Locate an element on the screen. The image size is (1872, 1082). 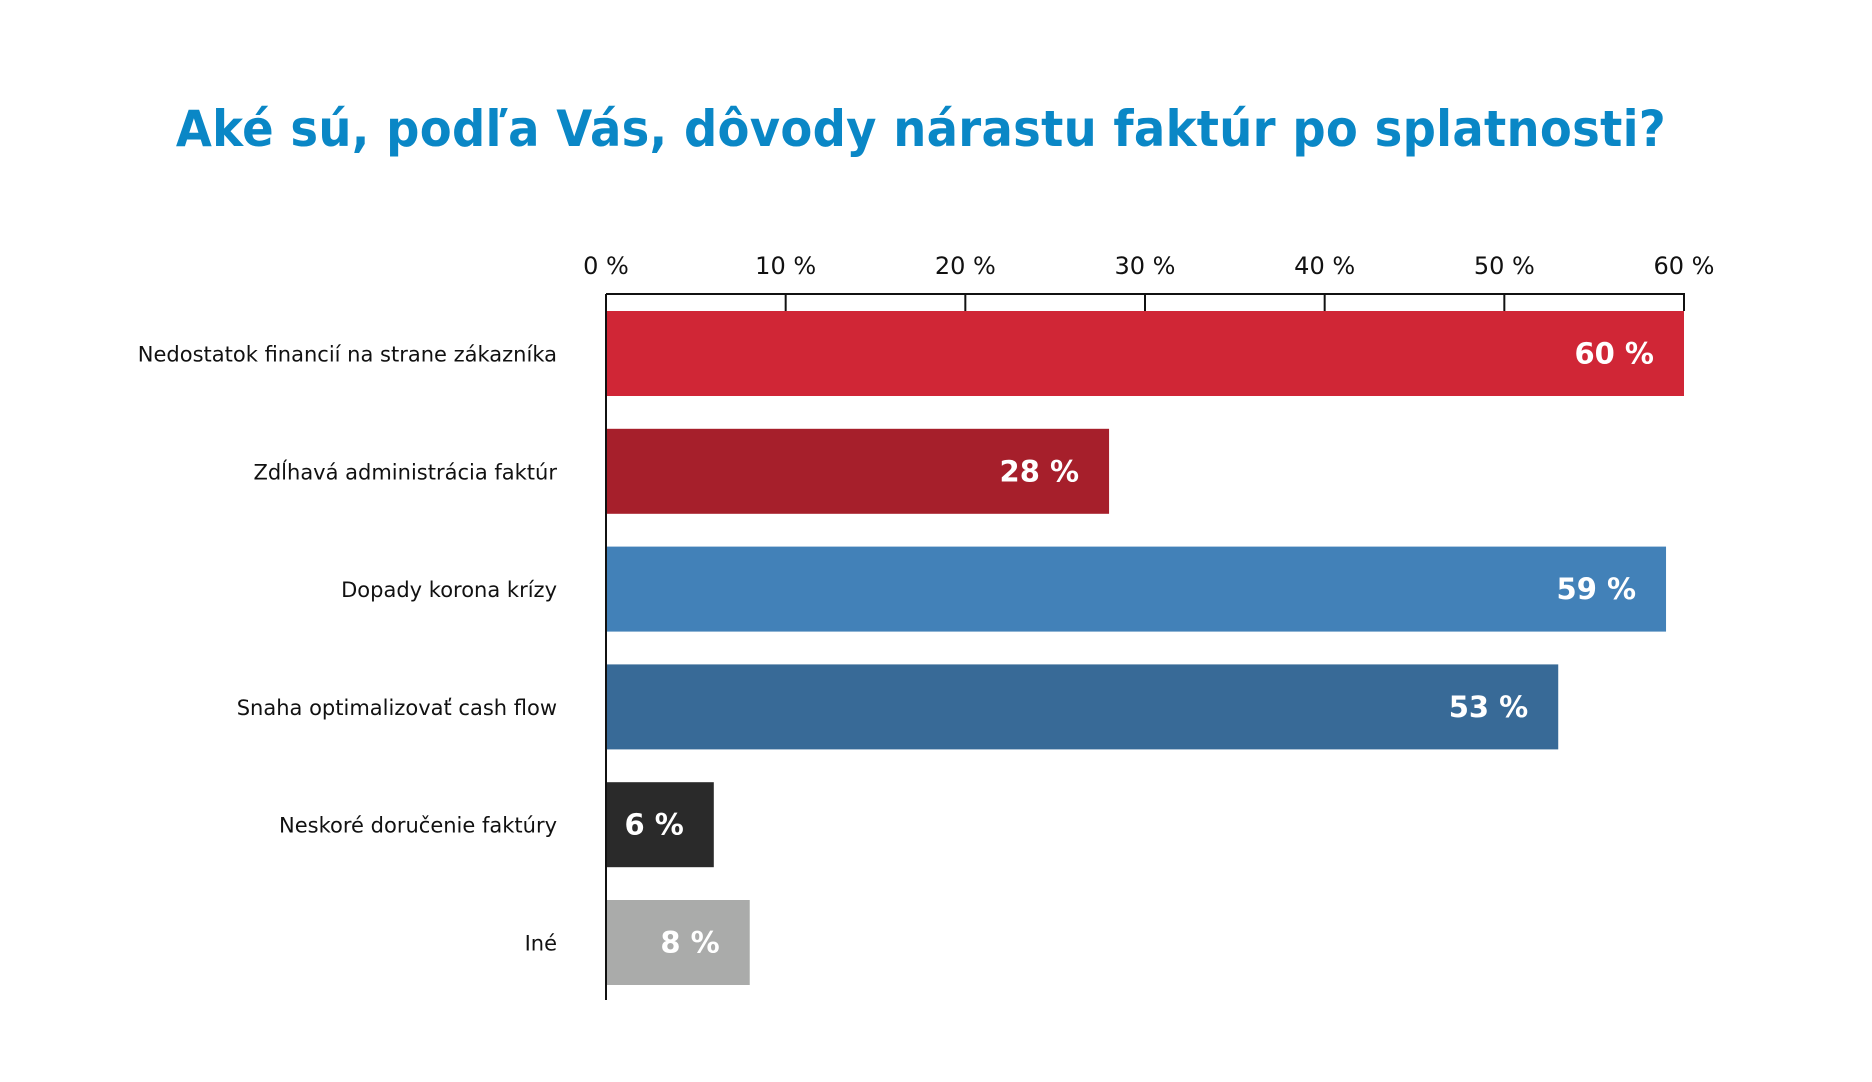
bar-value-label: 59 % is located at coordinates (1597, 589).